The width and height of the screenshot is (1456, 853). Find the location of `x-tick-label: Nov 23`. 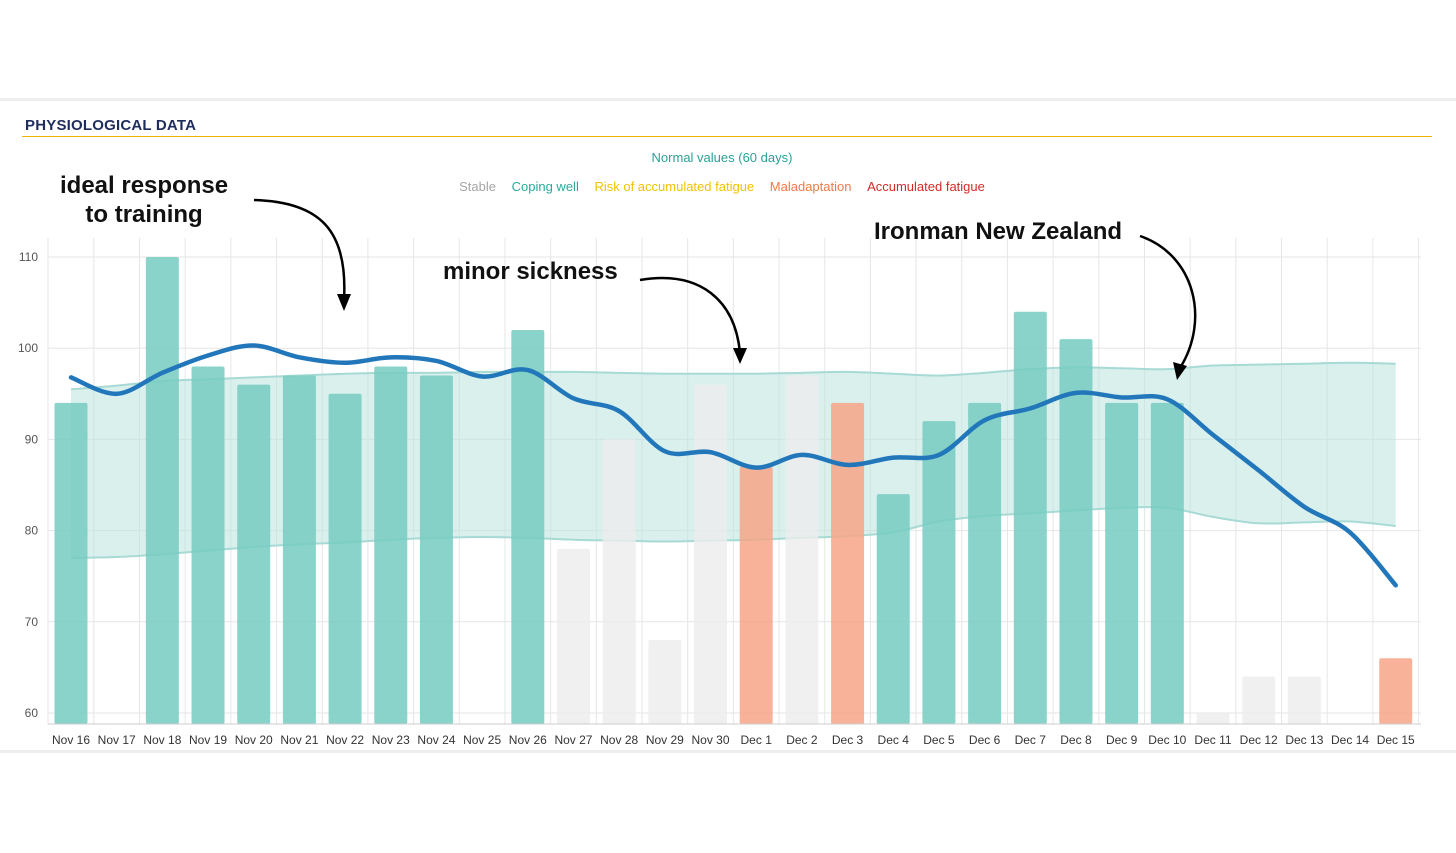

x-tick-label: Nov 23 is located at coordinates (391, 740).